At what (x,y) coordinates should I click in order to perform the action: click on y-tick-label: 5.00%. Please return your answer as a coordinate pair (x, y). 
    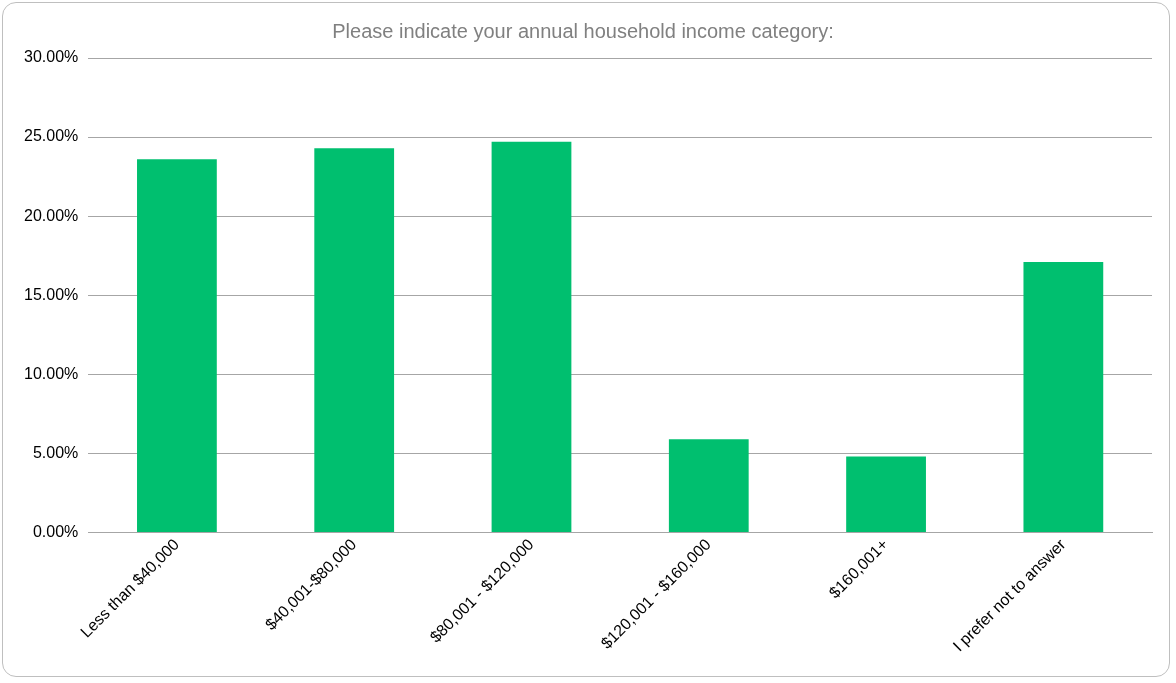
    Looking at the image, I should click on (55, 452).